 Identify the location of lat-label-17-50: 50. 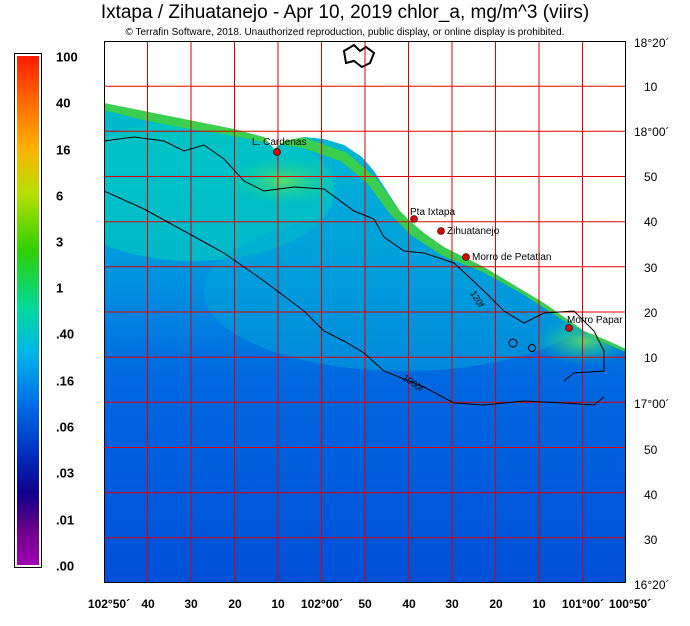
(651, 177).